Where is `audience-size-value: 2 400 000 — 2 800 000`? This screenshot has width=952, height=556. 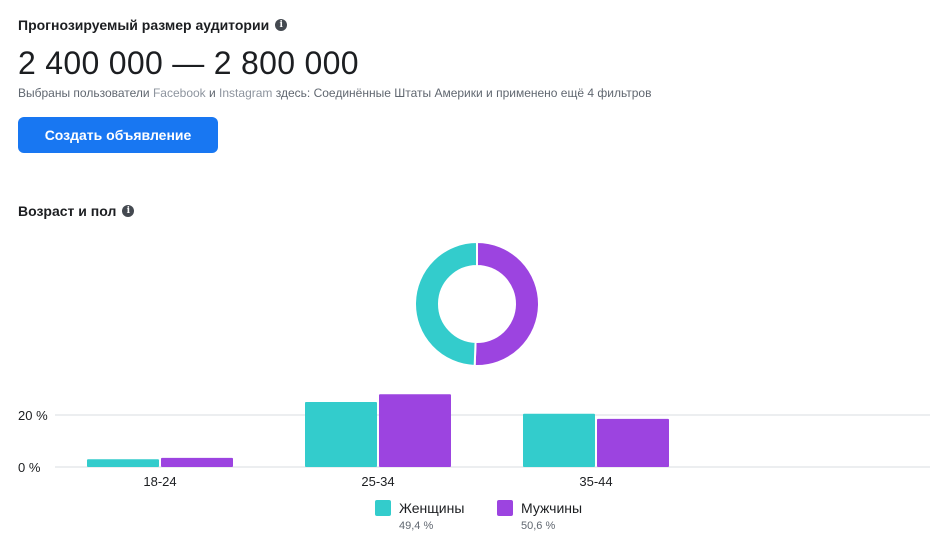
audience-size-value: 2 400 000 — 2 800 000 is located at coordinates (188, 63).